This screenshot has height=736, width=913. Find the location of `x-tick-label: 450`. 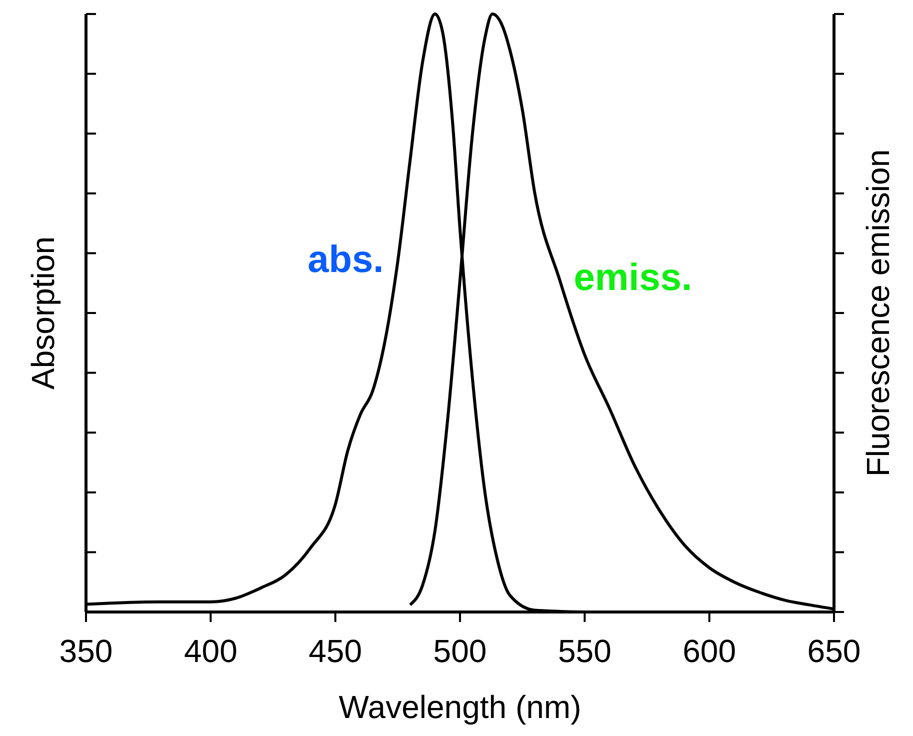

x-tick-label: 450 is located at coordinates (335, 651).